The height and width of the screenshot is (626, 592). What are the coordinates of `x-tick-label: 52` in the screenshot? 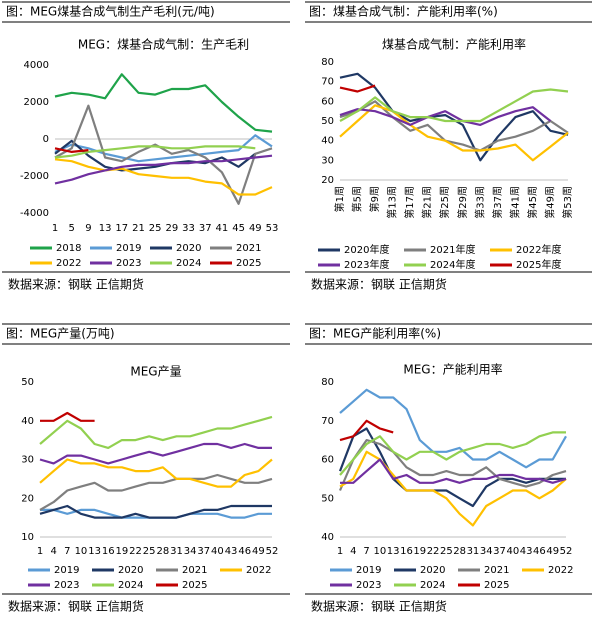 It's located at (566, 551).